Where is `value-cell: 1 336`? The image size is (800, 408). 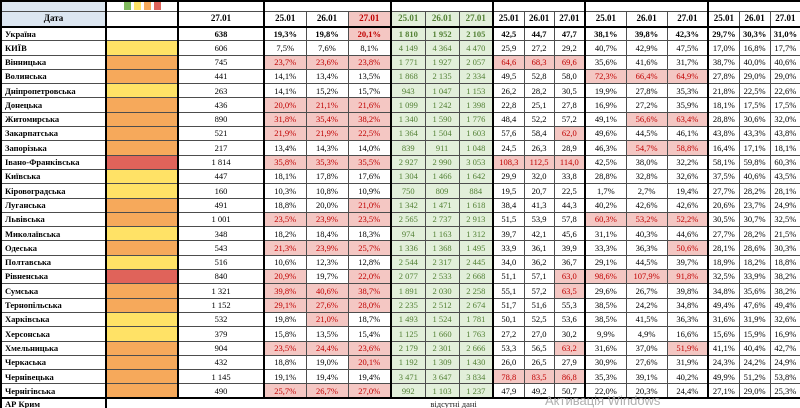
value-cell: 1 336 is located at coordinates (408, 248).